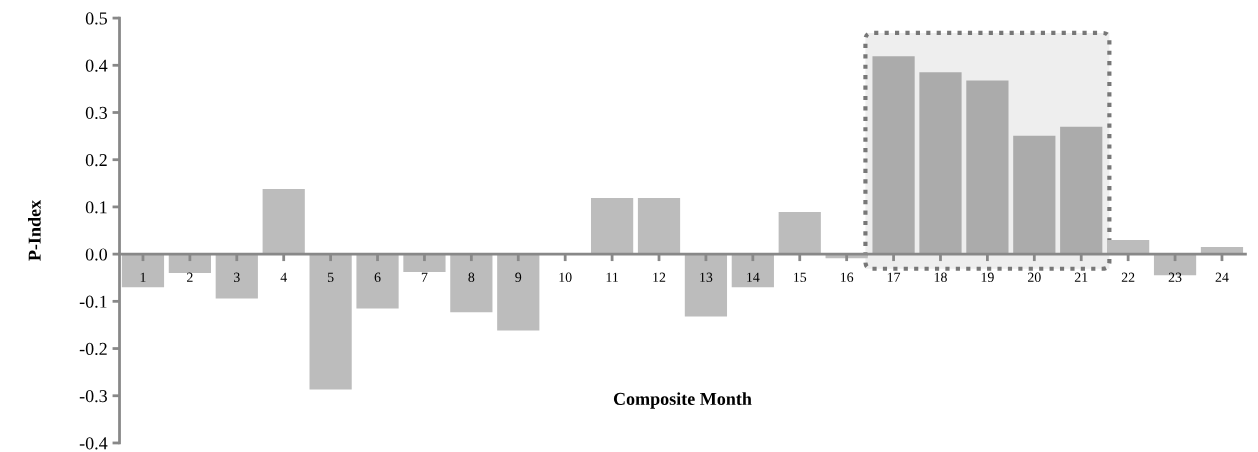 The width and height of the screenshot is (1258, 452). Describe the element at coordinates (471, 277) in the screenshot. I see `x-tick-label: 8` at that location.